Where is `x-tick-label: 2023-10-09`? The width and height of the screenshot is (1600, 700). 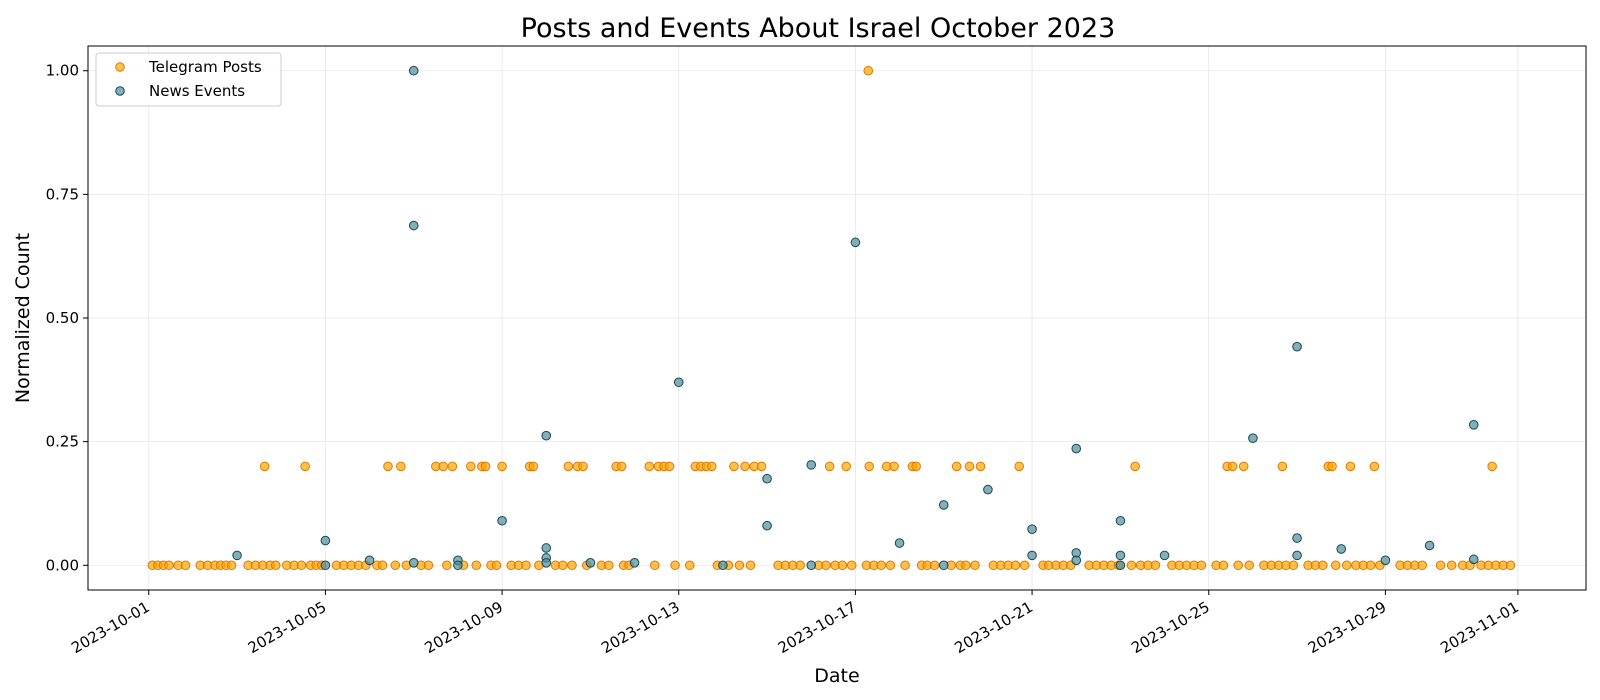
x-tick-label: 2023-10-09 is located at coordinates (464, 627).